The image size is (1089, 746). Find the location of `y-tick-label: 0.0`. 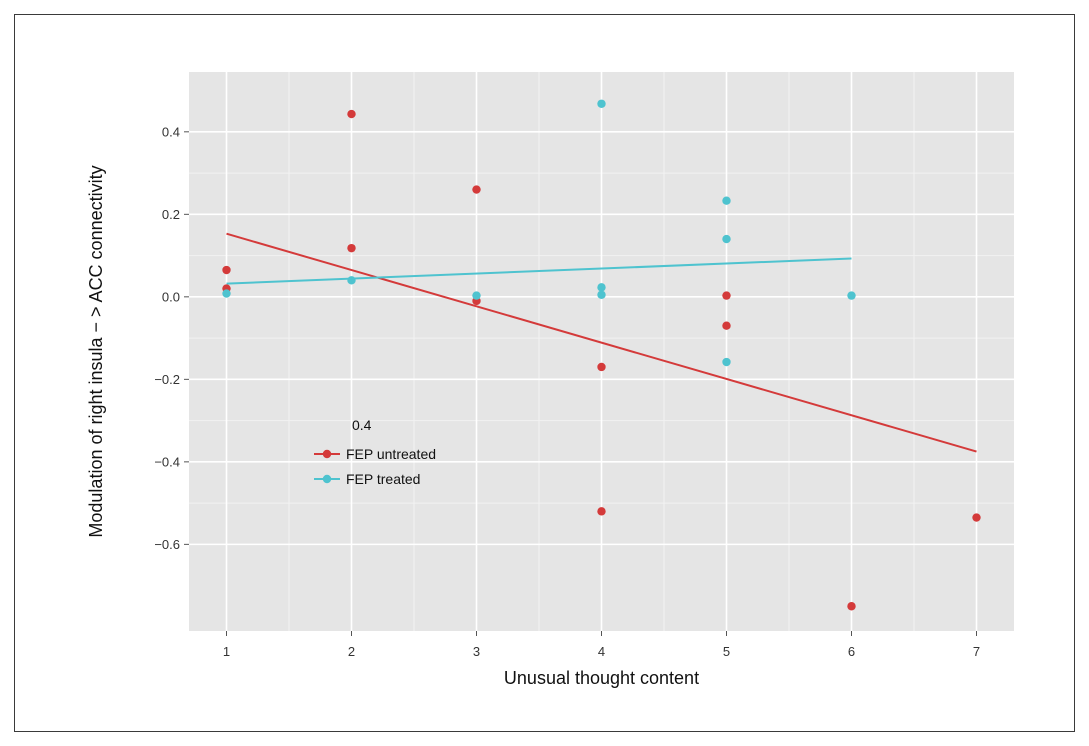

y-tick-label: 0.0 is located at coordinates (171, 296).